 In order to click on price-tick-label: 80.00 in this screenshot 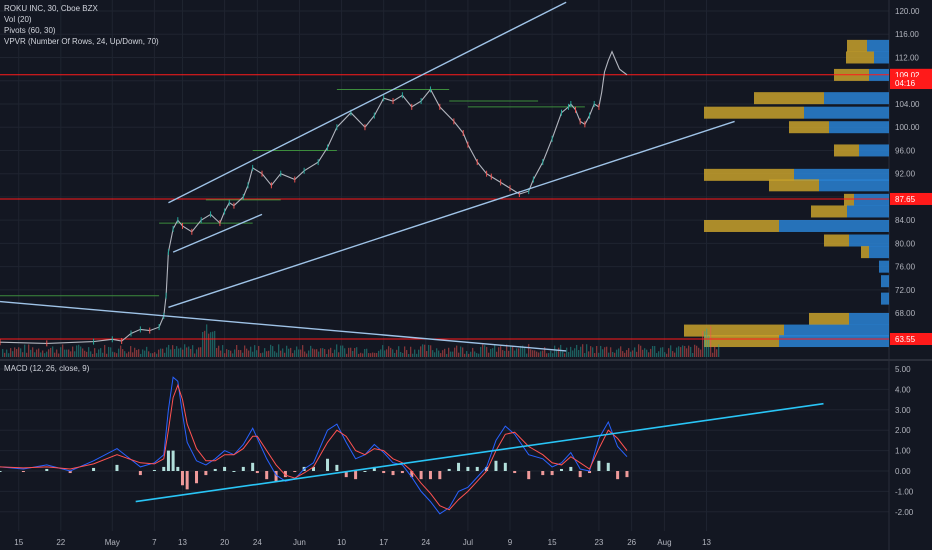, I will do `click(905, 243)`.